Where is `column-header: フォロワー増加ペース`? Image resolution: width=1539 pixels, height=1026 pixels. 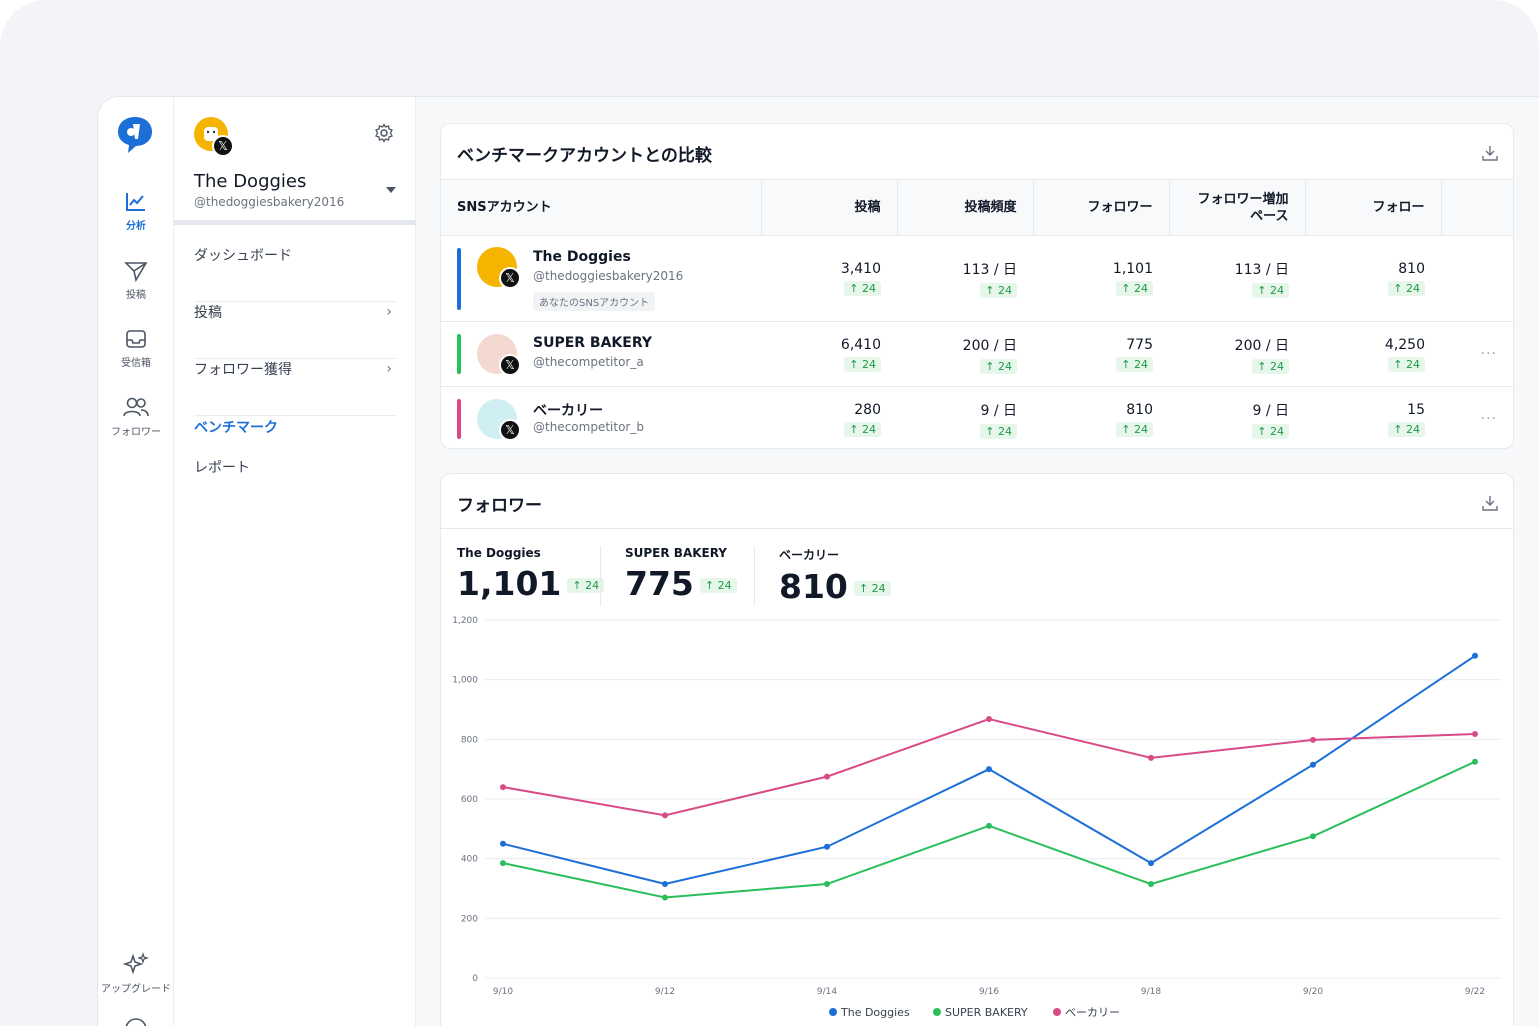
column-header: フォロワー増加ペース is located at coordinates (1237, 207).